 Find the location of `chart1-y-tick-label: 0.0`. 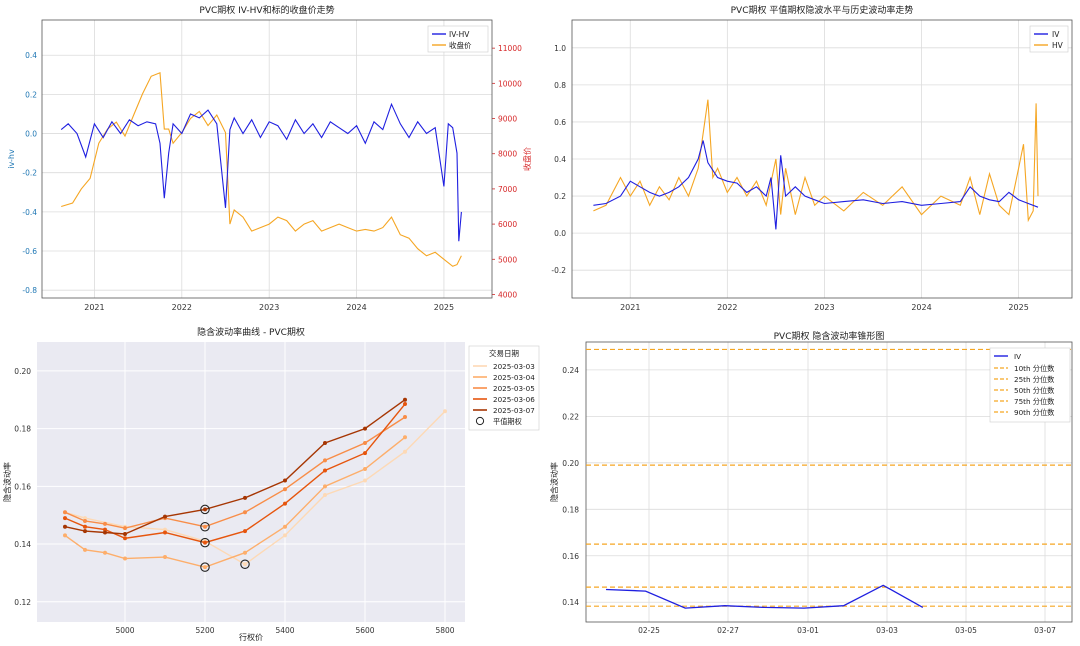

chart1-y-tick-label: 0.0 is located at coordinates (560, 233).